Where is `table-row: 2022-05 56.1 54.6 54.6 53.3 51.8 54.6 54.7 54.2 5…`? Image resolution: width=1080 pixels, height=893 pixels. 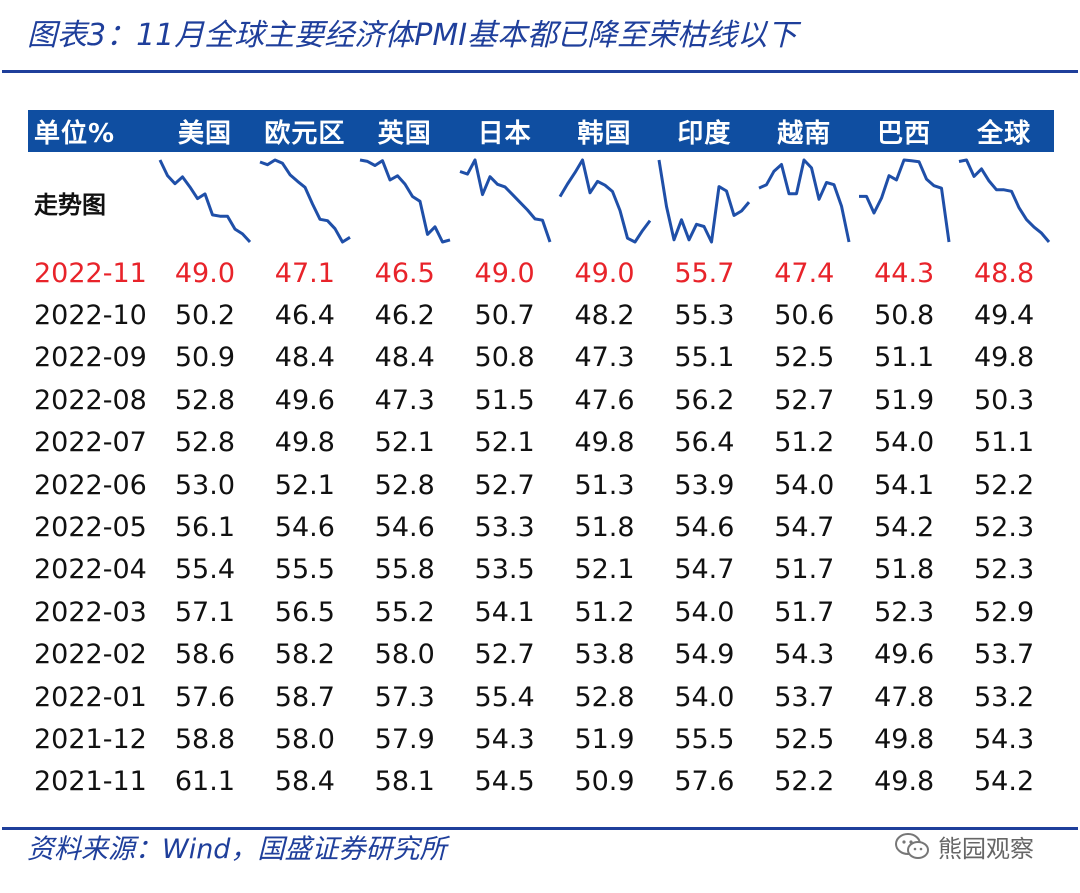
table-row: 2022-05 56.1 54.6 54.6 53.3 51.8 54.6 54.7 54.2 5… is located at coordinates (541, 527).